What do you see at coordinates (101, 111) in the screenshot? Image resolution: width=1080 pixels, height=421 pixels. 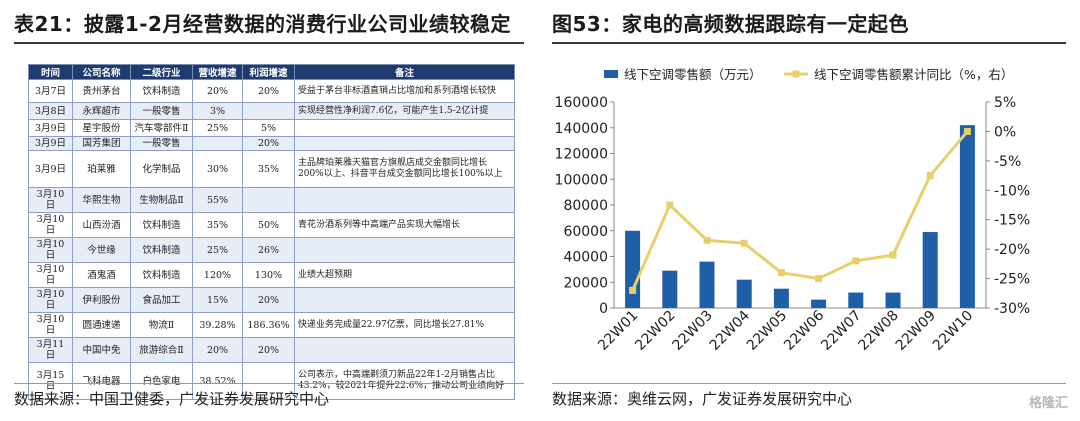 I see `table-cell: 永辉超市` at bounding box center [101, 111].